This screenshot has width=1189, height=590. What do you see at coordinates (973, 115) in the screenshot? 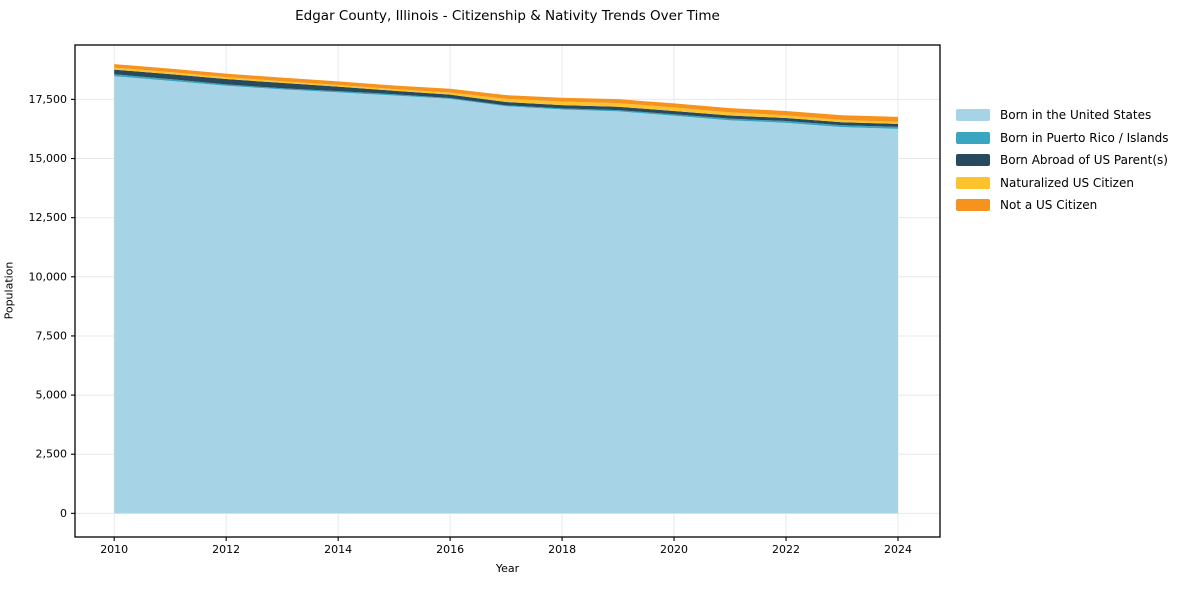
I see `legend-swatch-born-in-the-united-states` at bounding box center [973, 115].